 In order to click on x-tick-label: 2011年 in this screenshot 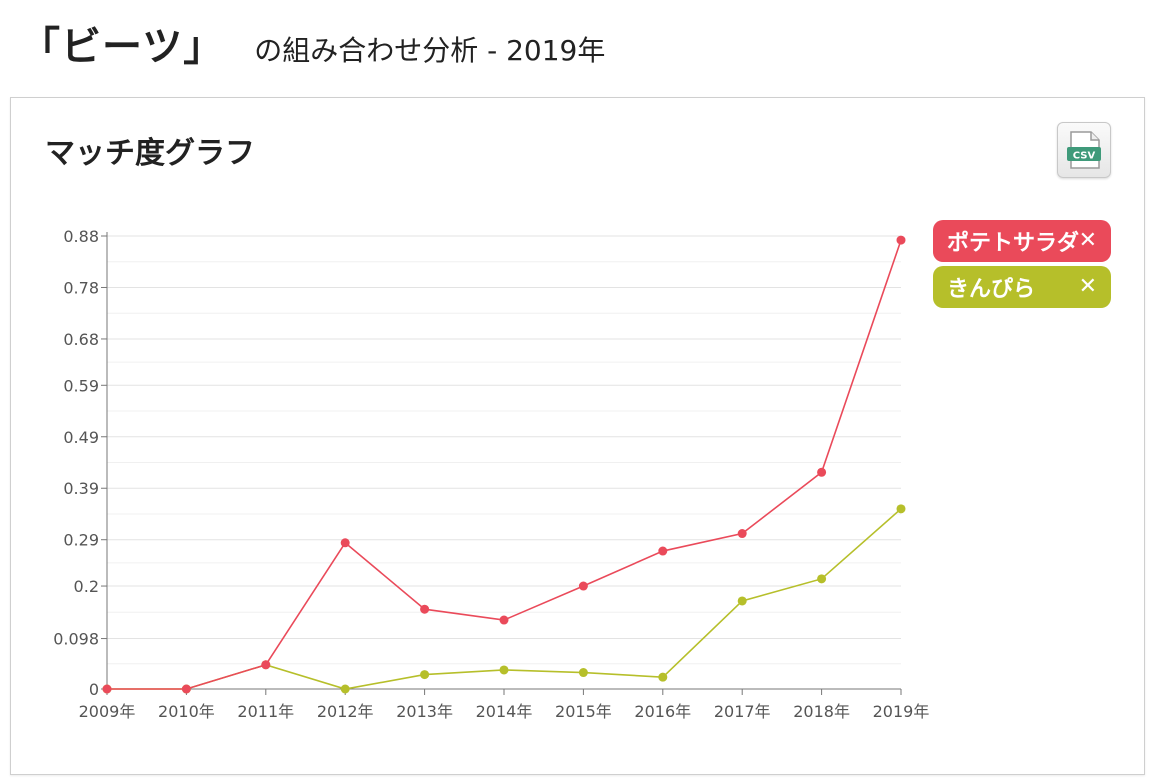, I will do `click(265, 711)`.